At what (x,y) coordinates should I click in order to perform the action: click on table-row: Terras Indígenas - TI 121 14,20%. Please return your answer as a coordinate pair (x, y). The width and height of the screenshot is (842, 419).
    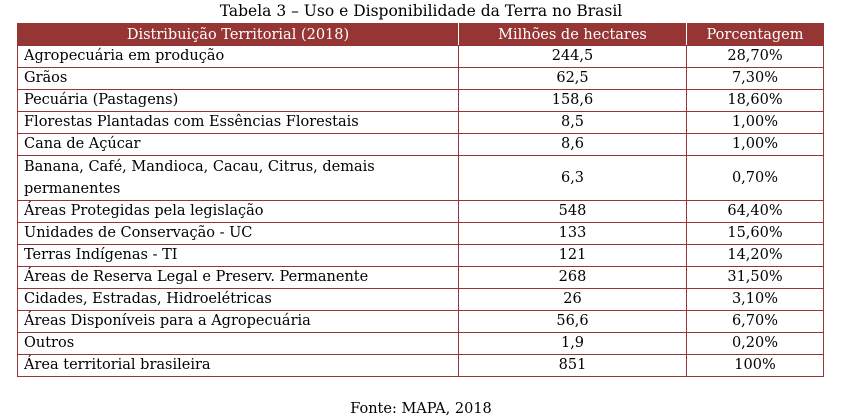
    Looking at the image, I should click on (420, 255).